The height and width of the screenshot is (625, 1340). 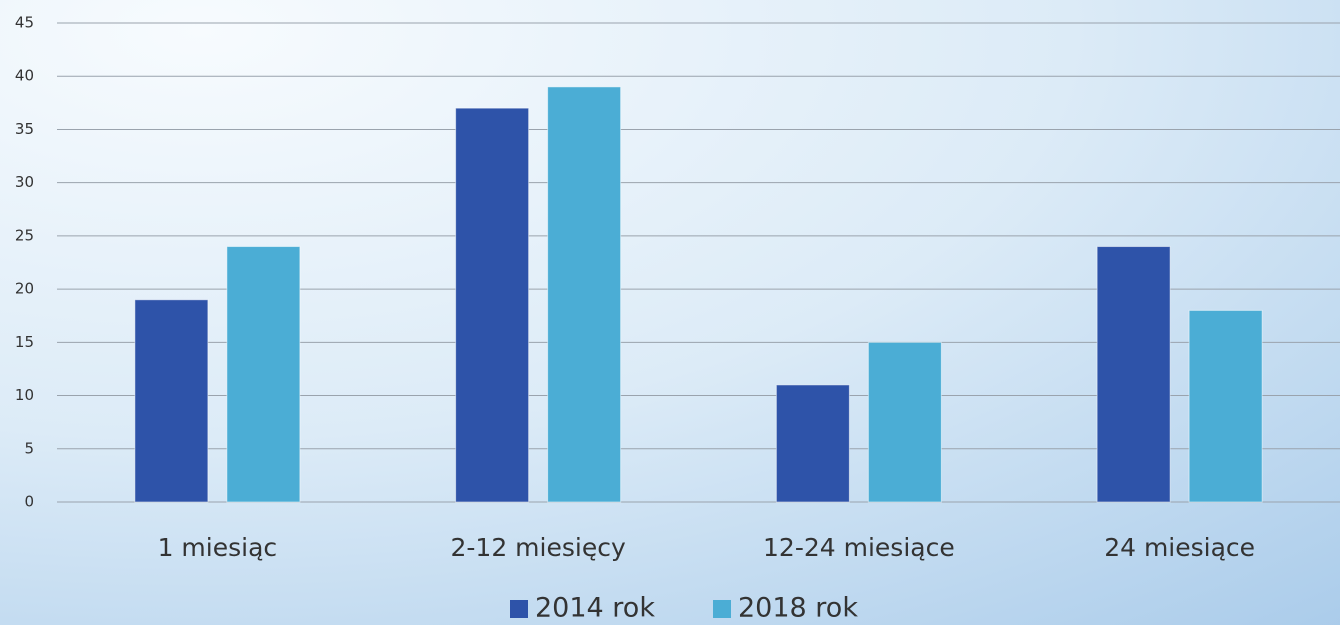 What do you see at coordinates (29, 448) in the screenshot?
I see `y-tick-label: 5` at bounding box center [29, 448].